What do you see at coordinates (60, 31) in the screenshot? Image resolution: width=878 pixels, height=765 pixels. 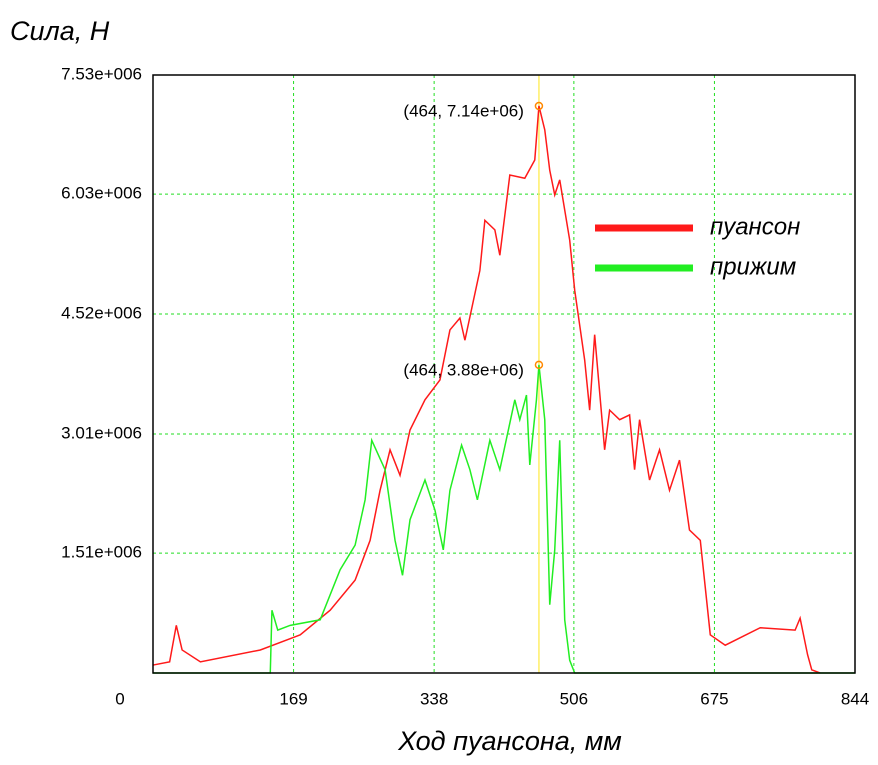 I see `y-axis-title: Сила, Н` at bounding box center [60, 31].